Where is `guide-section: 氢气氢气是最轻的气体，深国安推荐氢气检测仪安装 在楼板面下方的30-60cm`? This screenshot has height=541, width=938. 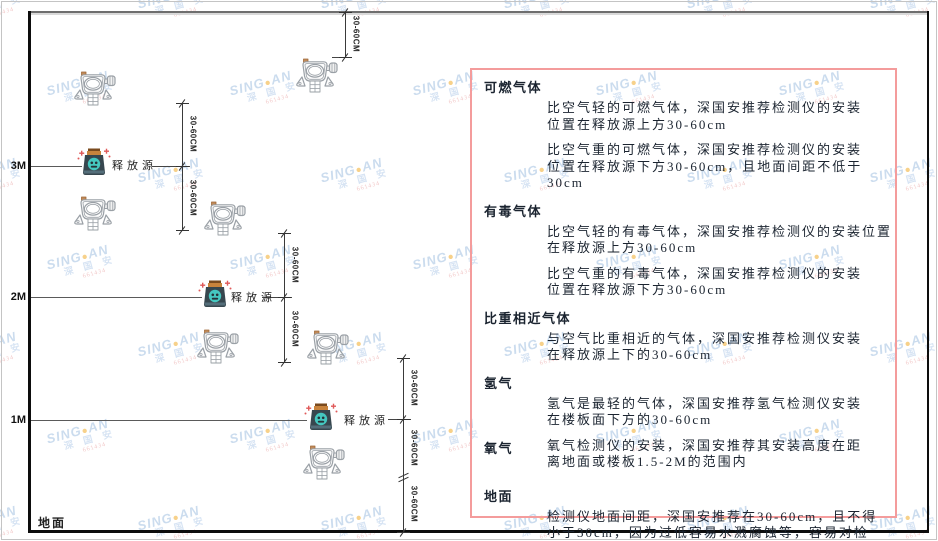 guide-section: 氢气氢气是最轻的气体，深国安推荐氢气检测仪安装 在楼板面下方的30-60cm is located at coordinates (684, 401).